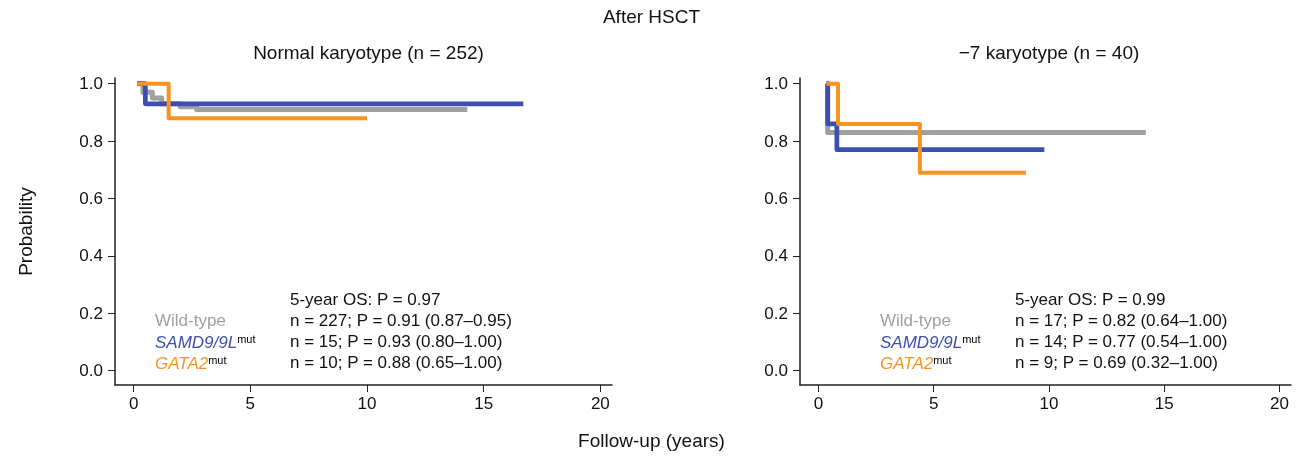 This screenshot has height=461, width=1303. Describe the element at coordinates (396, 362) in the screenshot. I see `annotation: n = 10; P = 0.88 (0.65–1.00)` at that location.